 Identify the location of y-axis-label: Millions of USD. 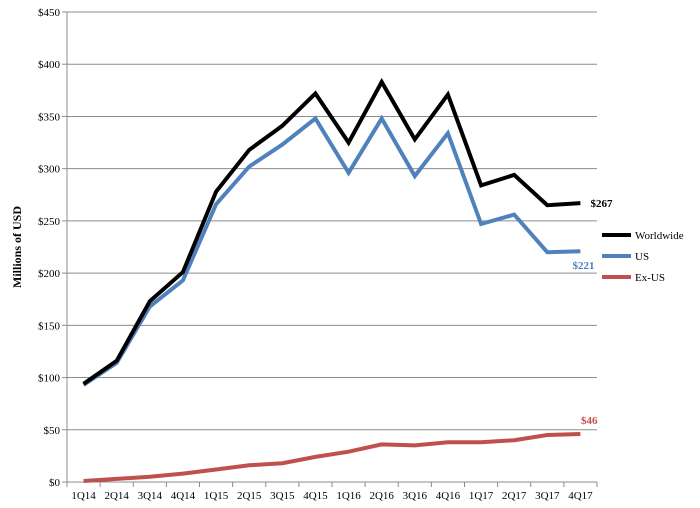
(17, 247).